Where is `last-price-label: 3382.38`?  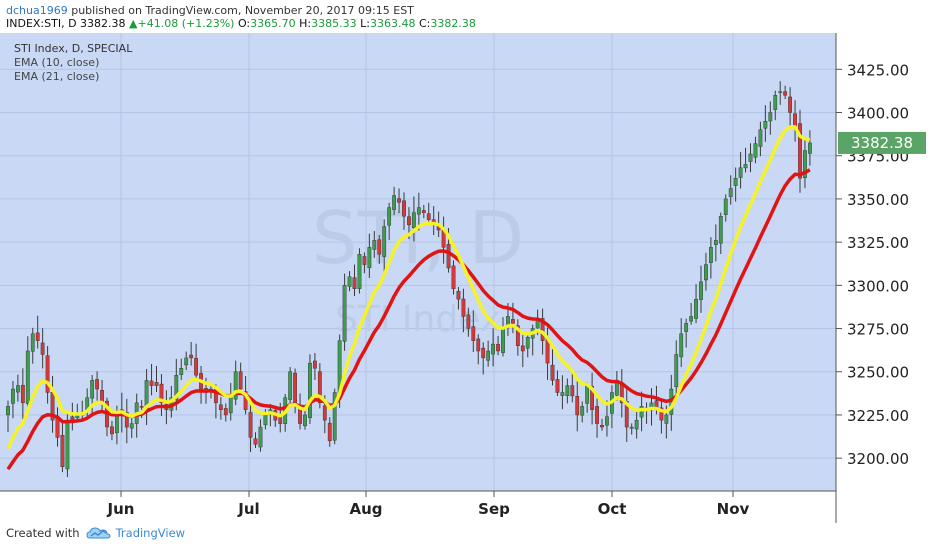
last-price-label: 3382.38 is located at coordinates (882, 143).